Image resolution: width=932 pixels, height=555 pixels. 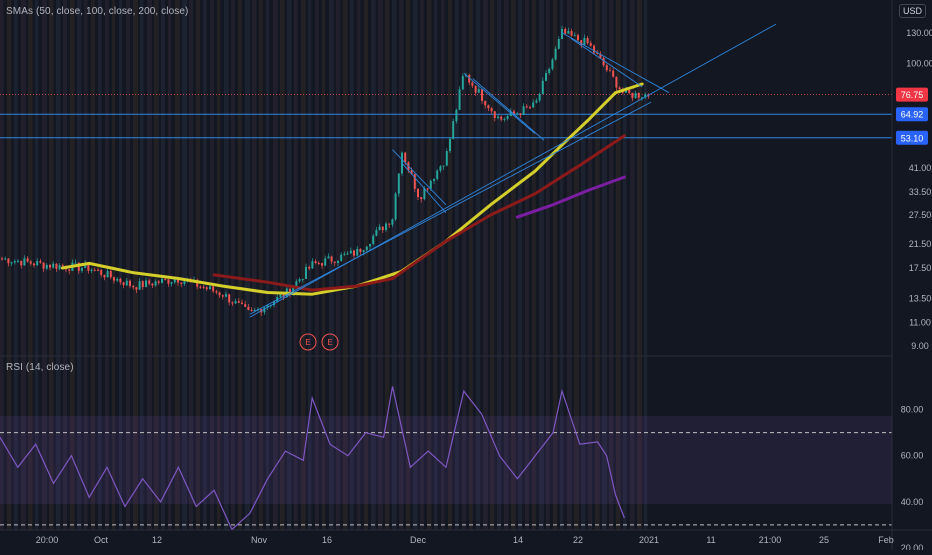 I want to click on price-tick-label: 100.00, so click(x=919, y=64).